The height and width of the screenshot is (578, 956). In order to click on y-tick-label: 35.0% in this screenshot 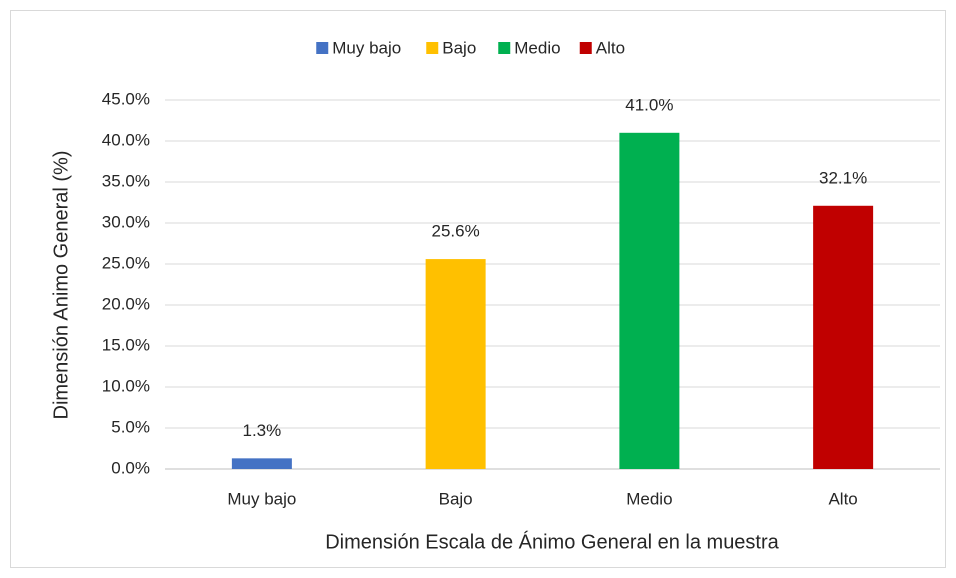, I will do `click(126, 180)`.